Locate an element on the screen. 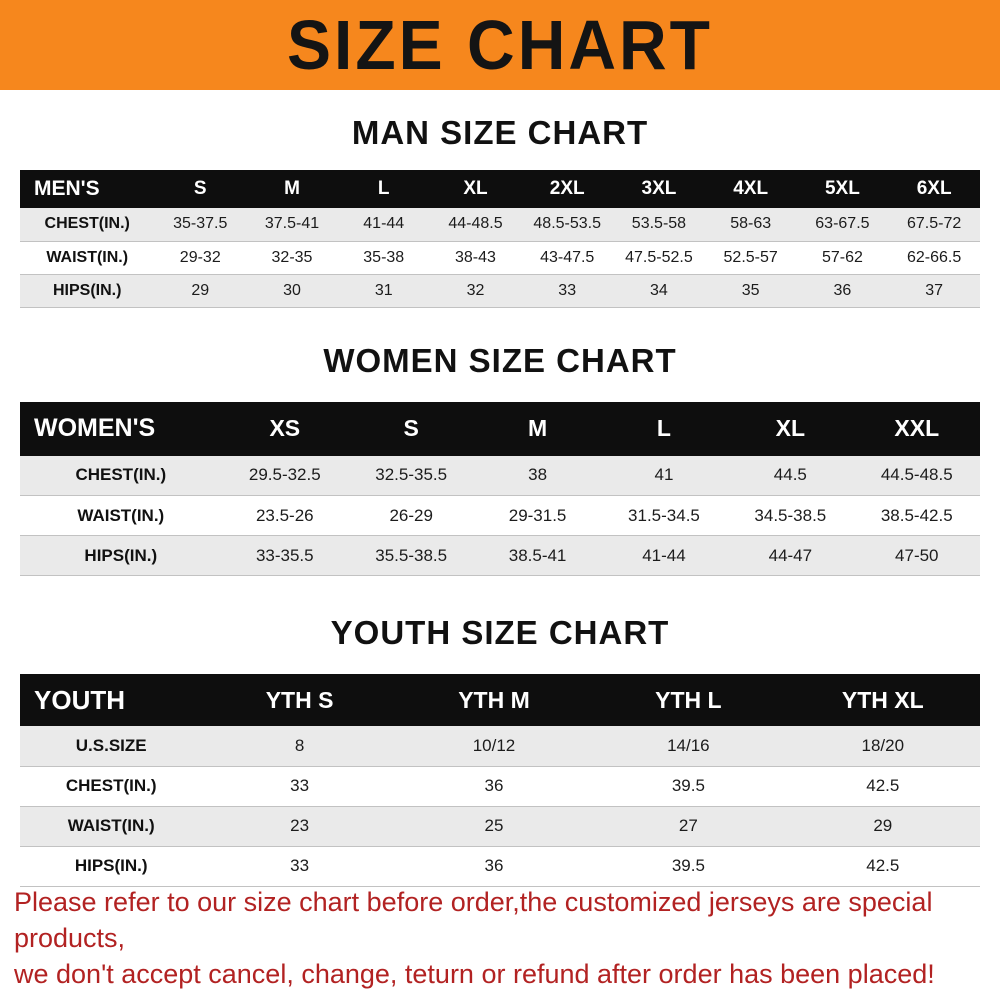  size-value-cell: 47-50 is located at coordinates (917, 555).